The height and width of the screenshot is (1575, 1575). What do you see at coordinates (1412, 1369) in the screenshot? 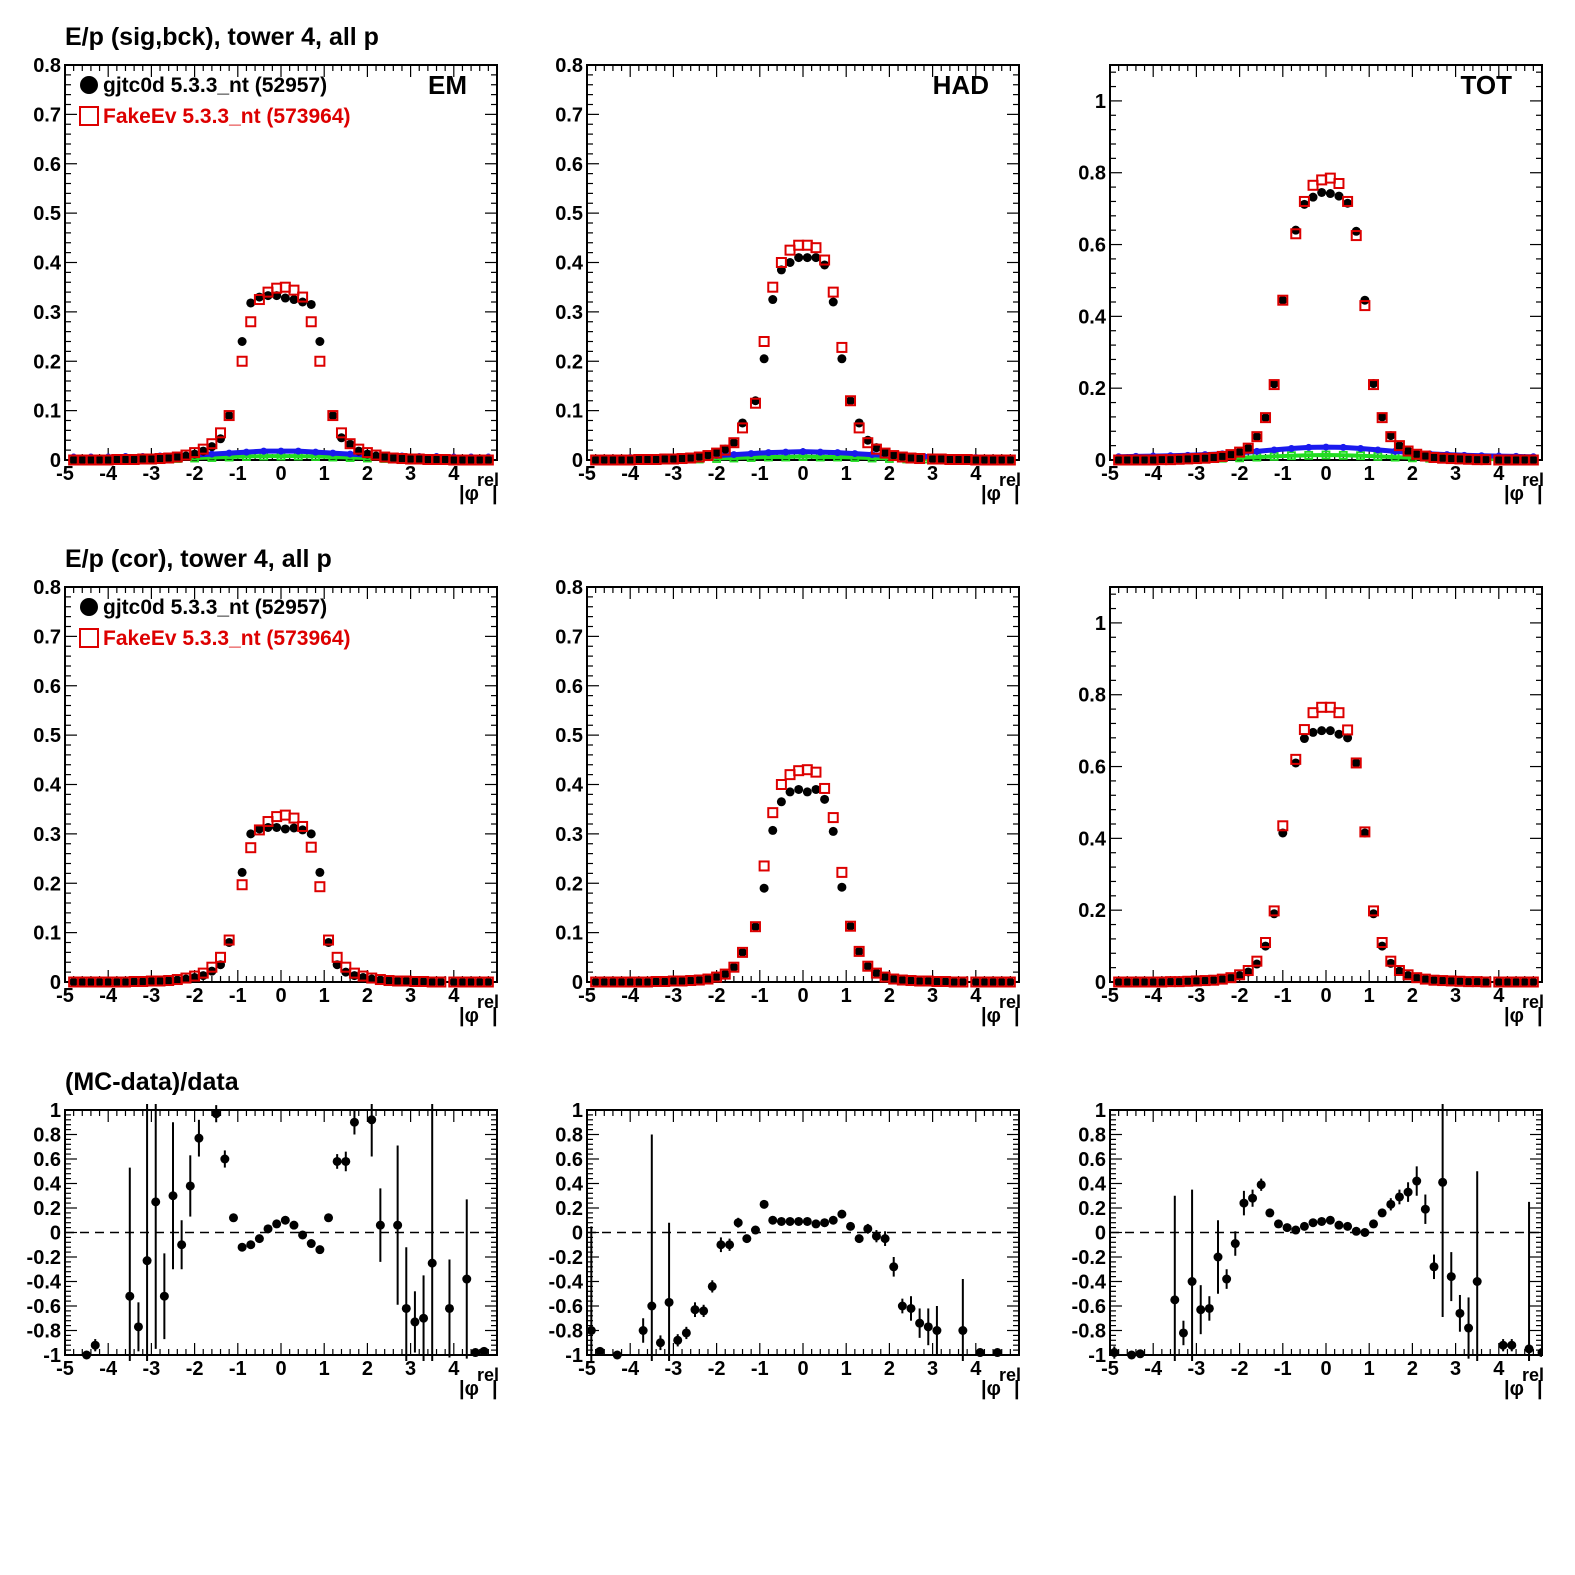
I see `x-tick-label: 2` at bounding box center [1412, 1369].